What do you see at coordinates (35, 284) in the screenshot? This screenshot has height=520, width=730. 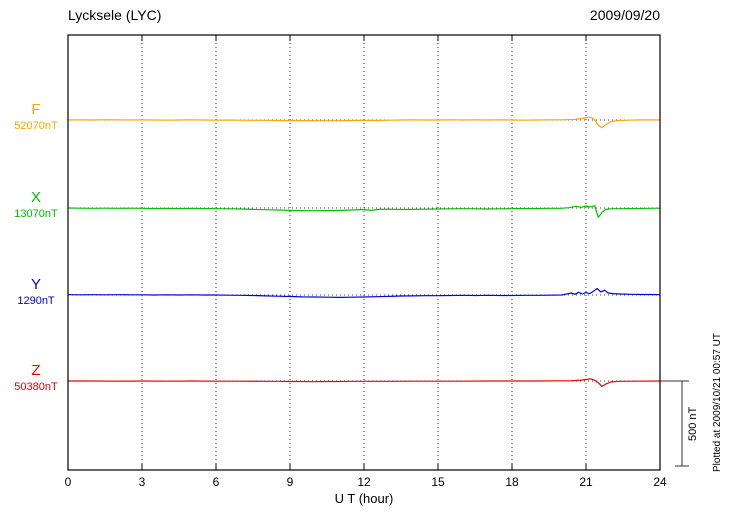 I see `series-letter-Y: Y` at bounding box center [35, 284].